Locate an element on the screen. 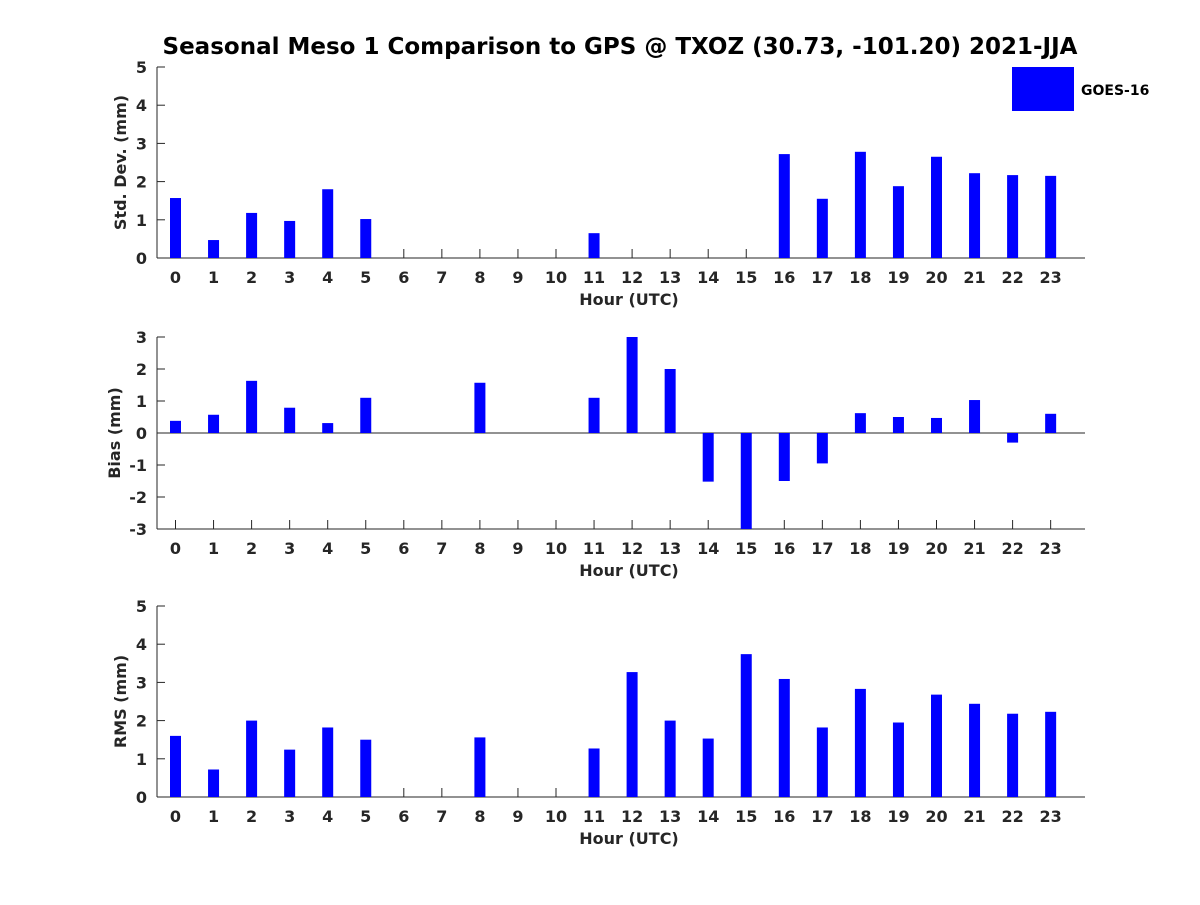 The width and height of the screenshot is (1200, 905). stddev-y-tick-label: 2 is located at coordinates (141, 182).